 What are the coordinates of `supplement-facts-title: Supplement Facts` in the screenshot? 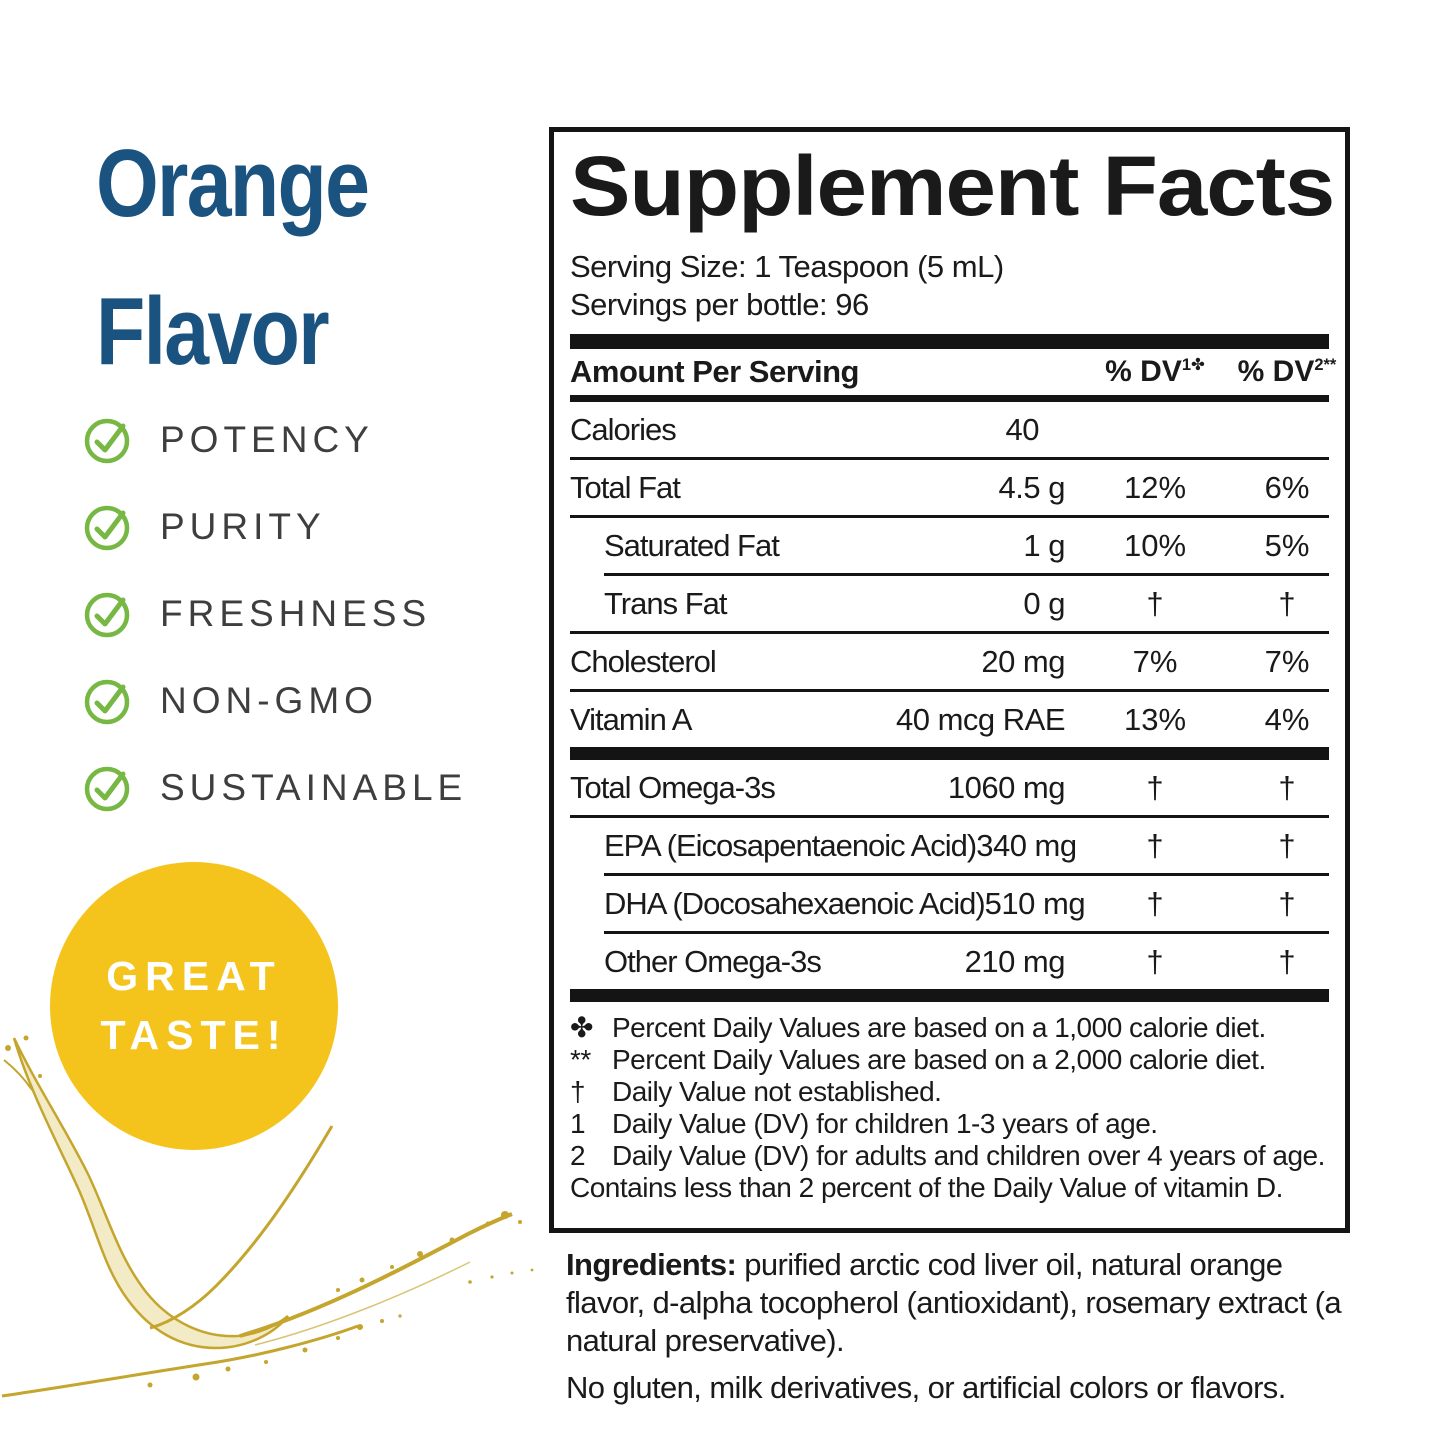 It's located at (952, 186).